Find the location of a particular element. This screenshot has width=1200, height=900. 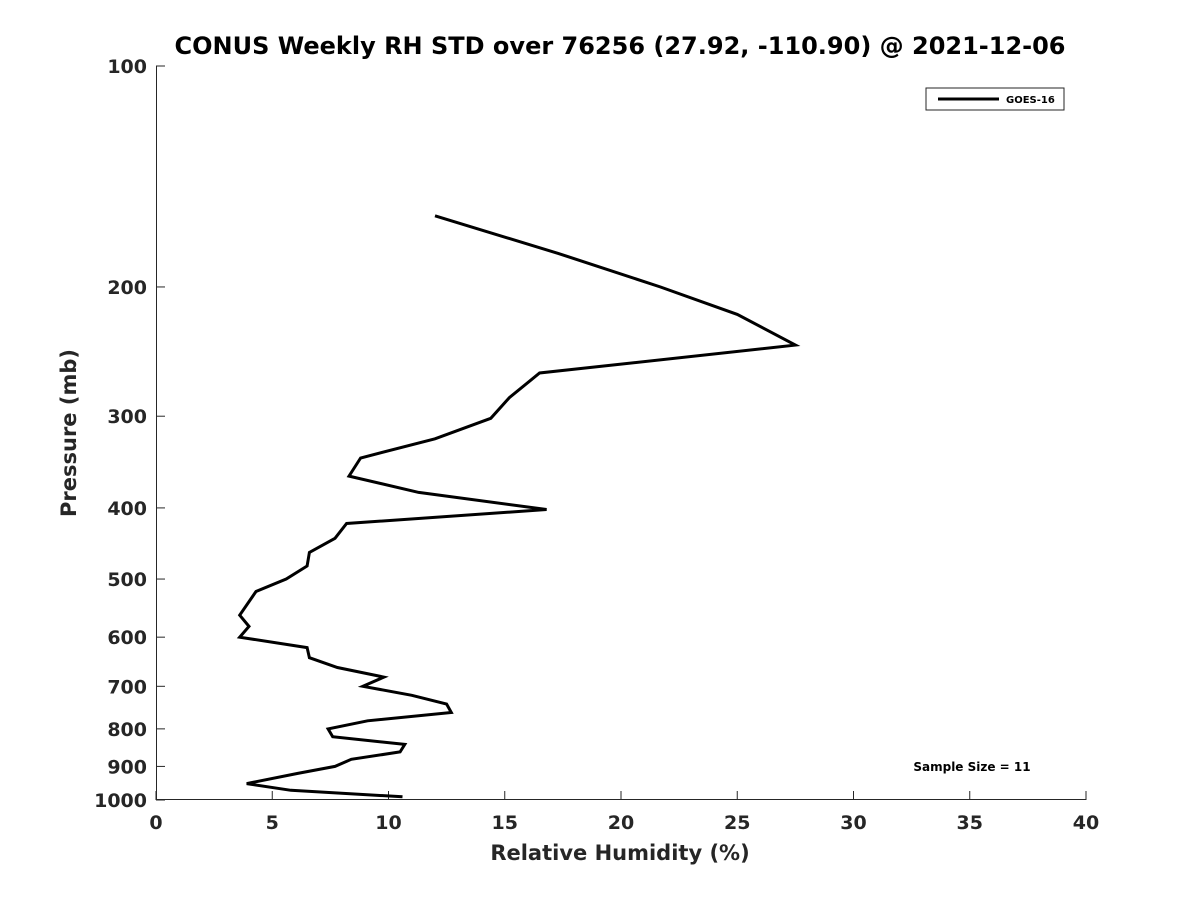

x-tick-label: 0 is located at coordinates (155, 823).